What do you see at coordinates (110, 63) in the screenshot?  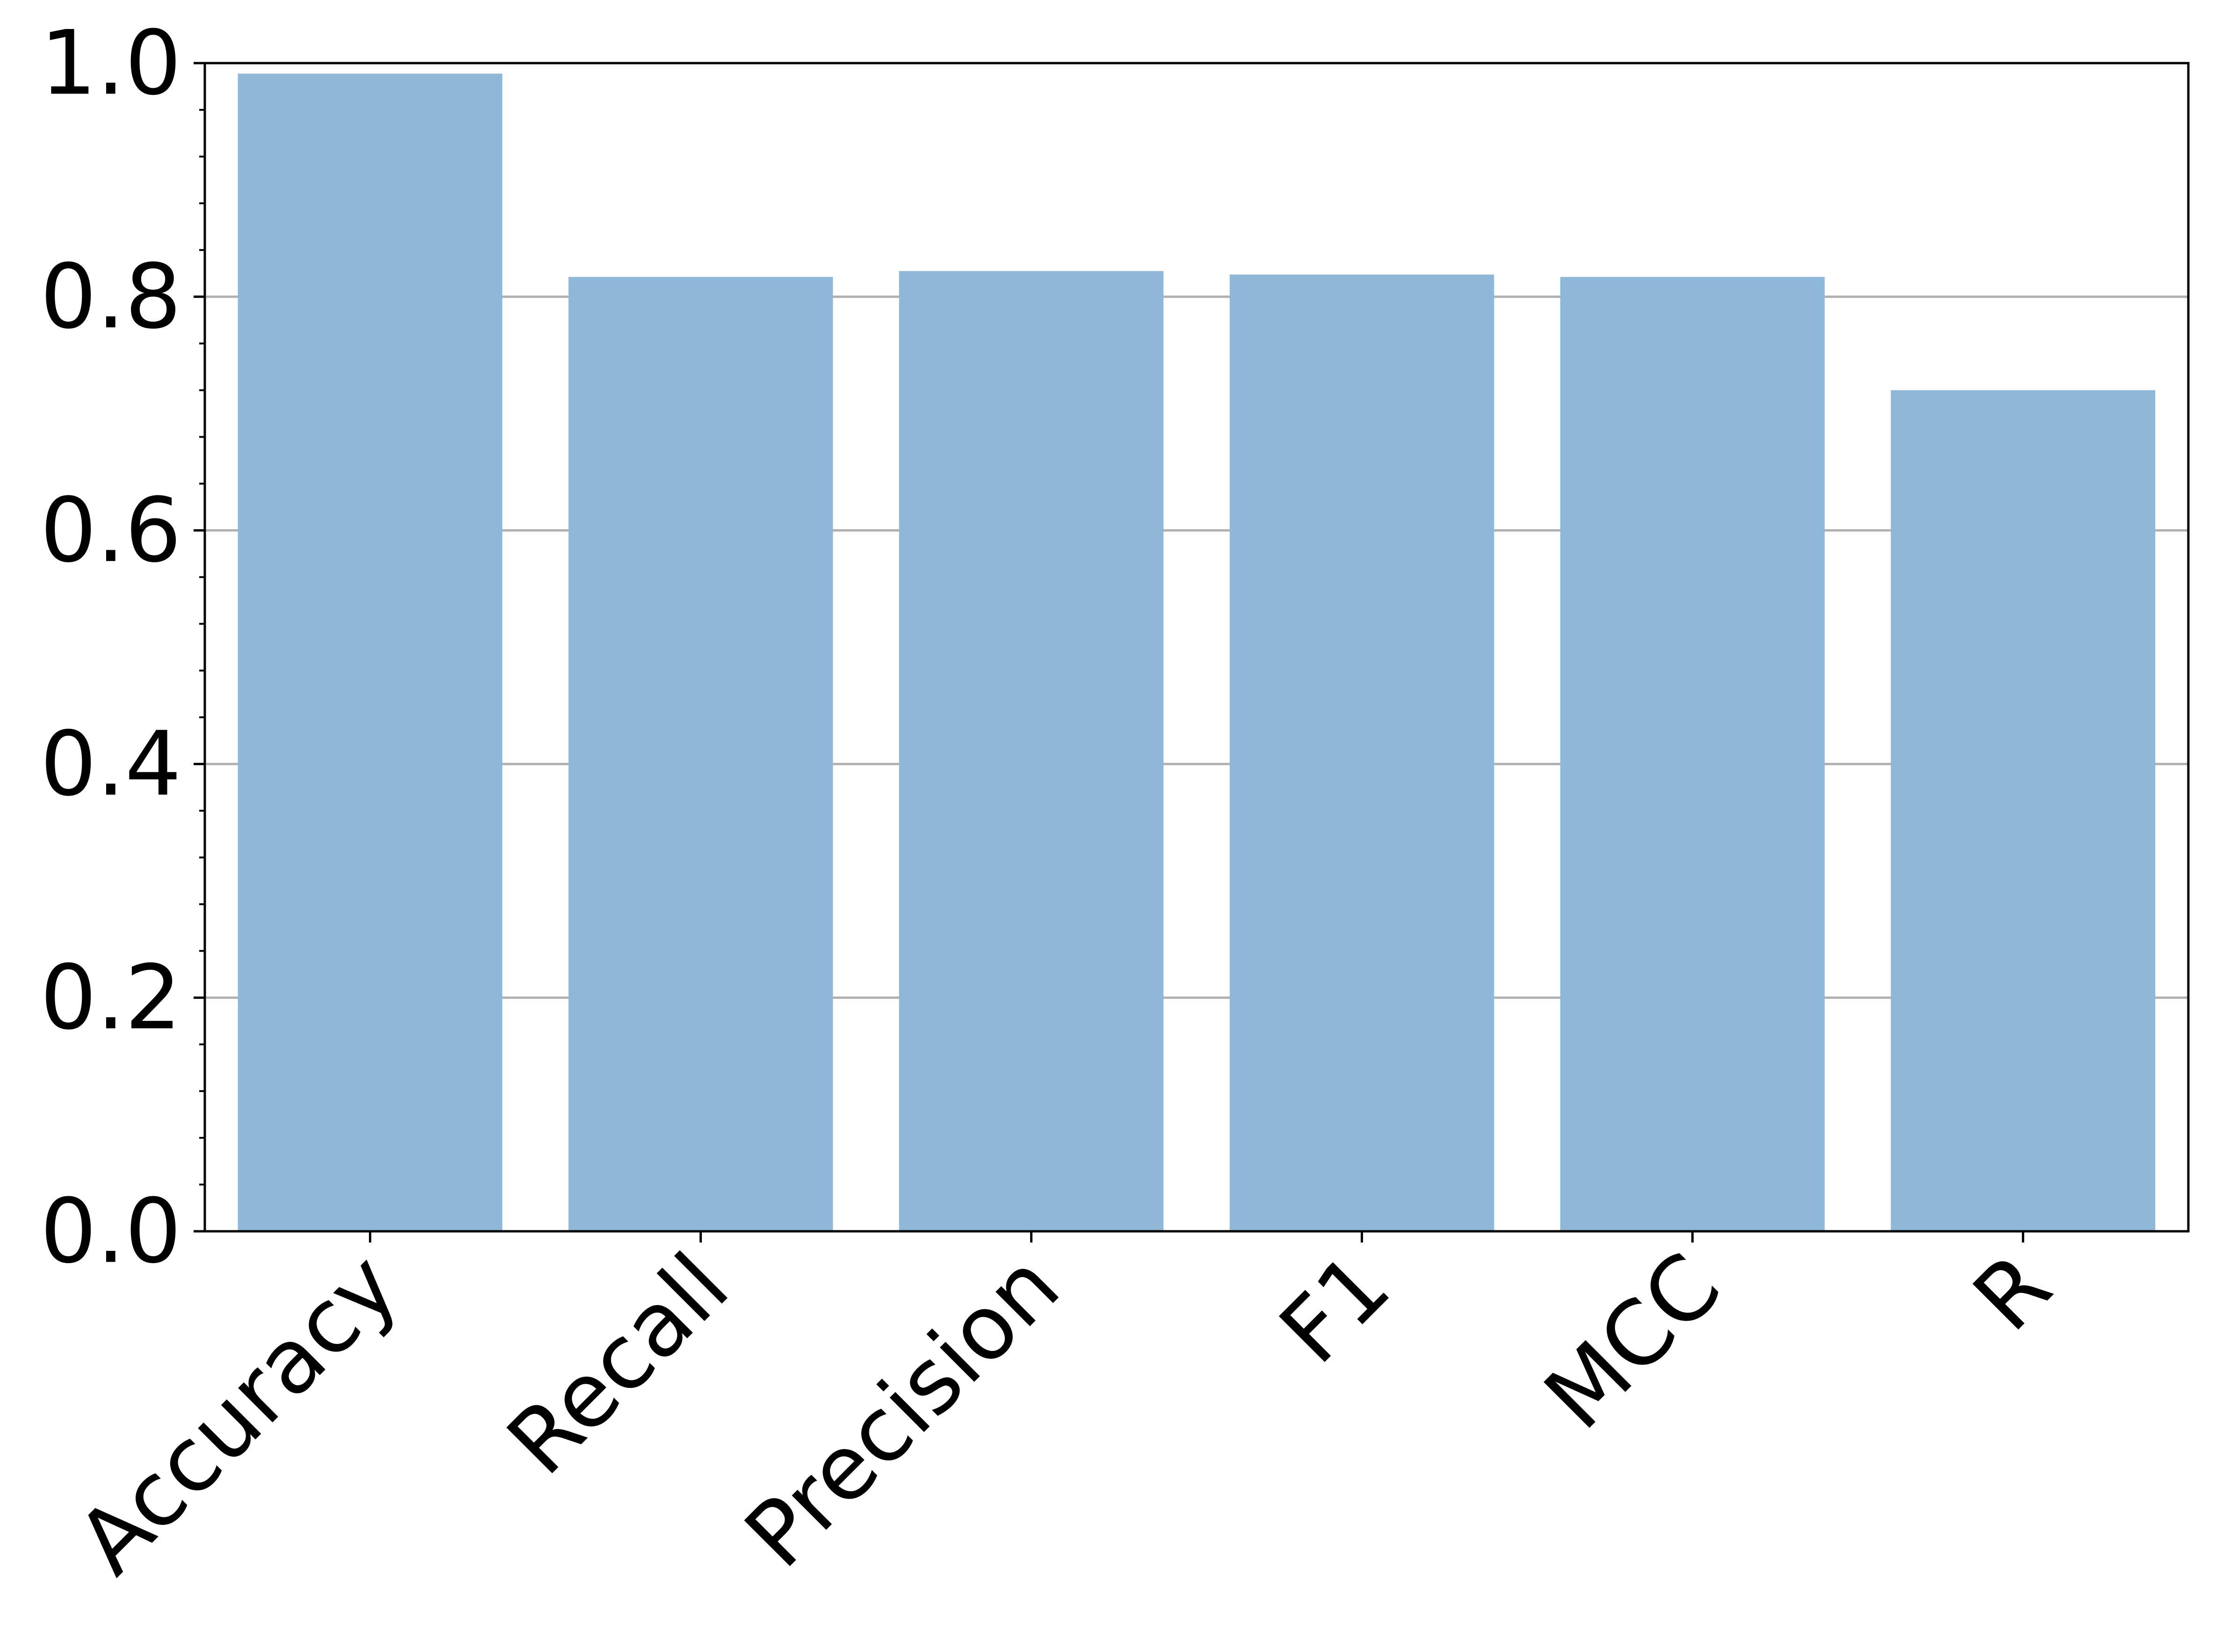 I see `y-tick-label: 1.0` at bounding box center [110, 63].